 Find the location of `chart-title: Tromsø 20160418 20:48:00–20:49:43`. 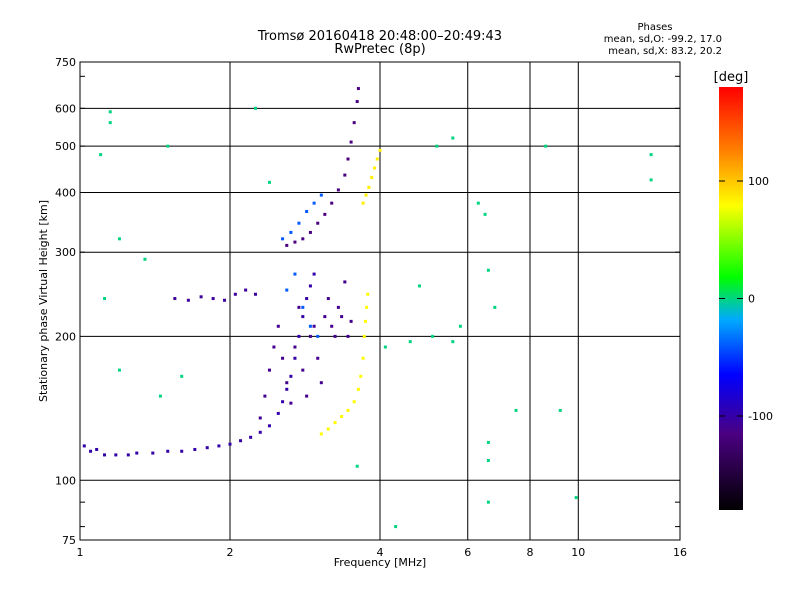

chart-title: Tromsø 20160418 20:48:00–20:49:43 is located at coordinates (379, 36).